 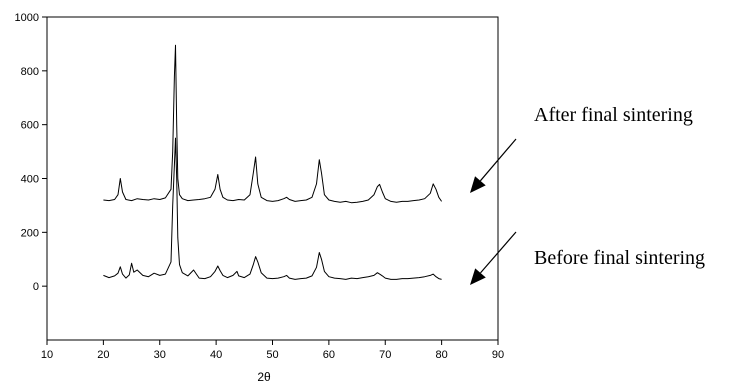 I want to click on x-tick-label: 60, so click(x=329, y=355).